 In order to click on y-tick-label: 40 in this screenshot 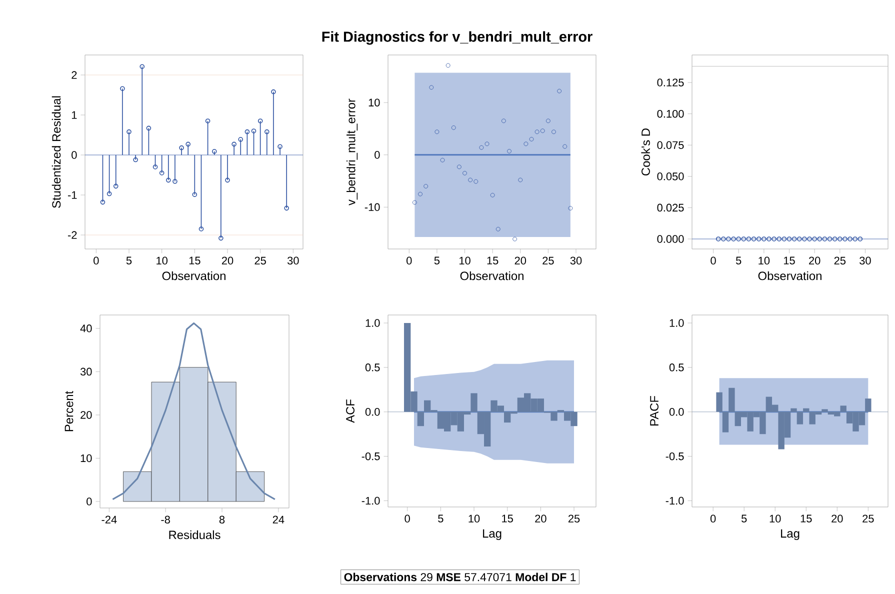, I will do `click(86, 328)`.